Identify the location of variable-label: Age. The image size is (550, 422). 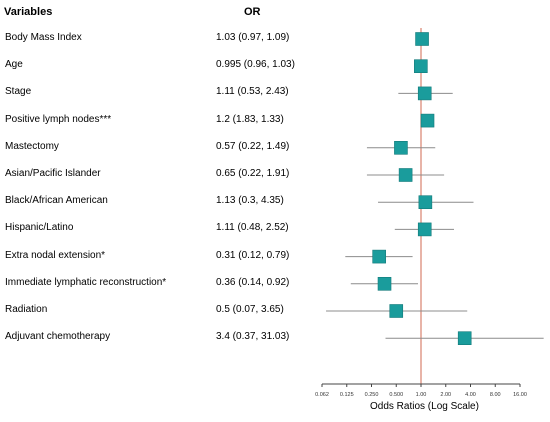
(14, 65).